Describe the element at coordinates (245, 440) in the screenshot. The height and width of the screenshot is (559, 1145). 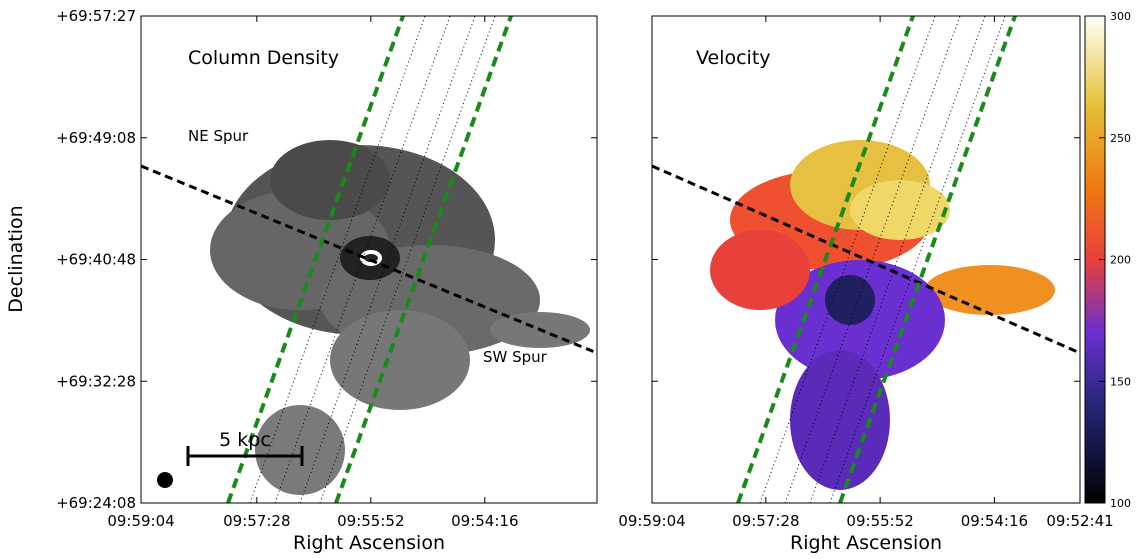
I see `scale-bar-label: 5 kpc` at that location.